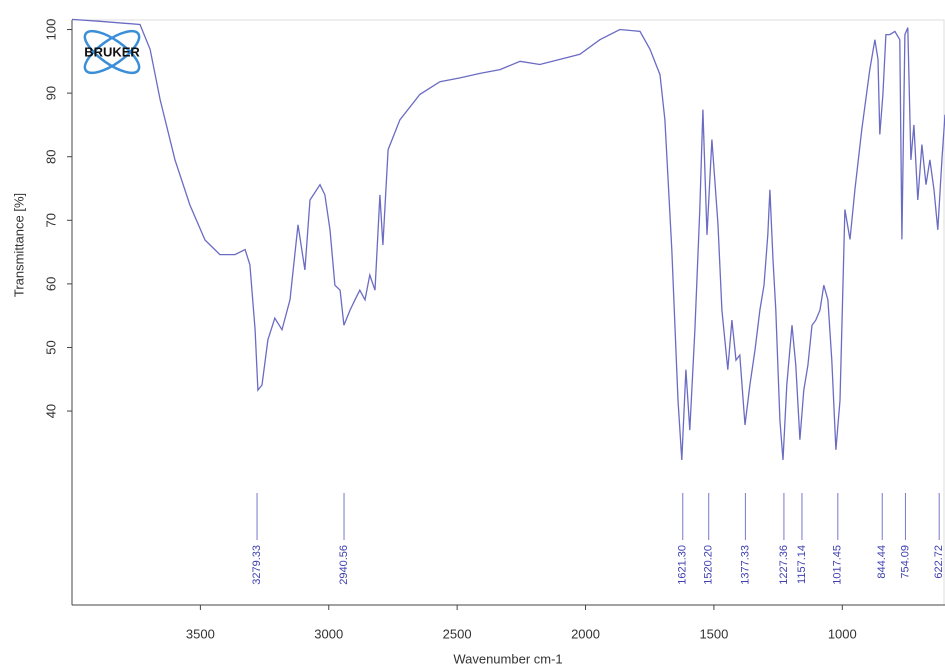  I want to click on y-tick-label: 40, so click(50, 411).